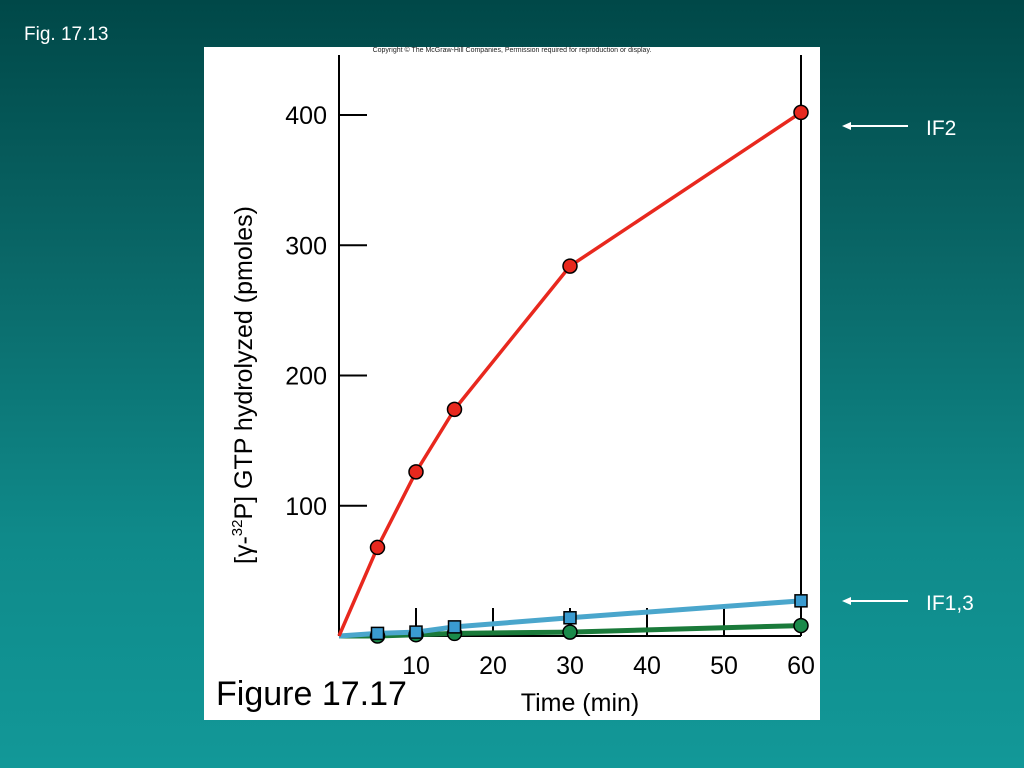  Describe the element at coordinates (244, 363) in the screenshot. I see `y-axis-label-suffix: P] GTP hydrolyzed (pmoles)` at that location.